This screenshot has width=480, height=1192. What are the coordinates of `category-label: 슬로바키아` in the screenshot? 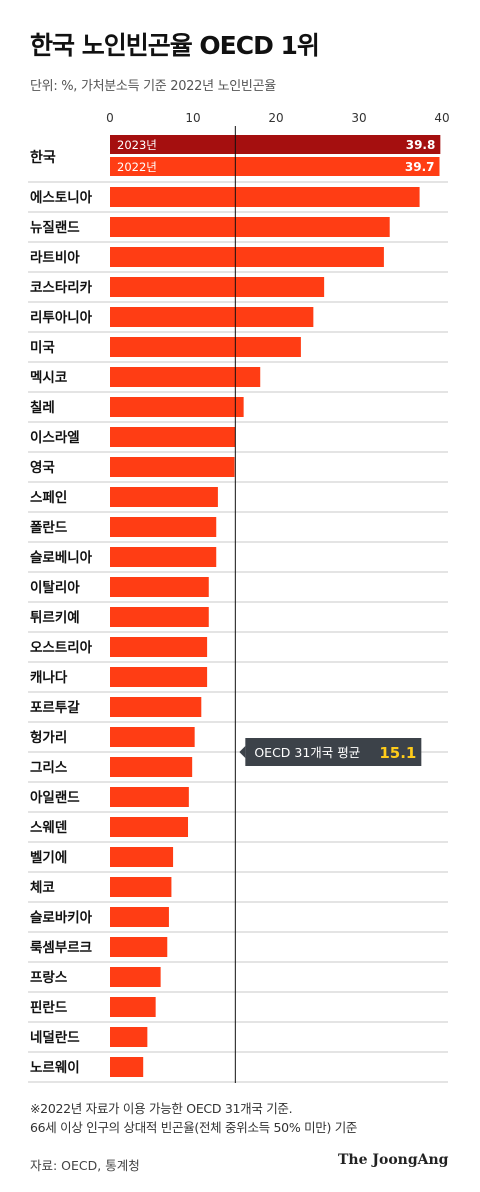 It's located at (61, 917).